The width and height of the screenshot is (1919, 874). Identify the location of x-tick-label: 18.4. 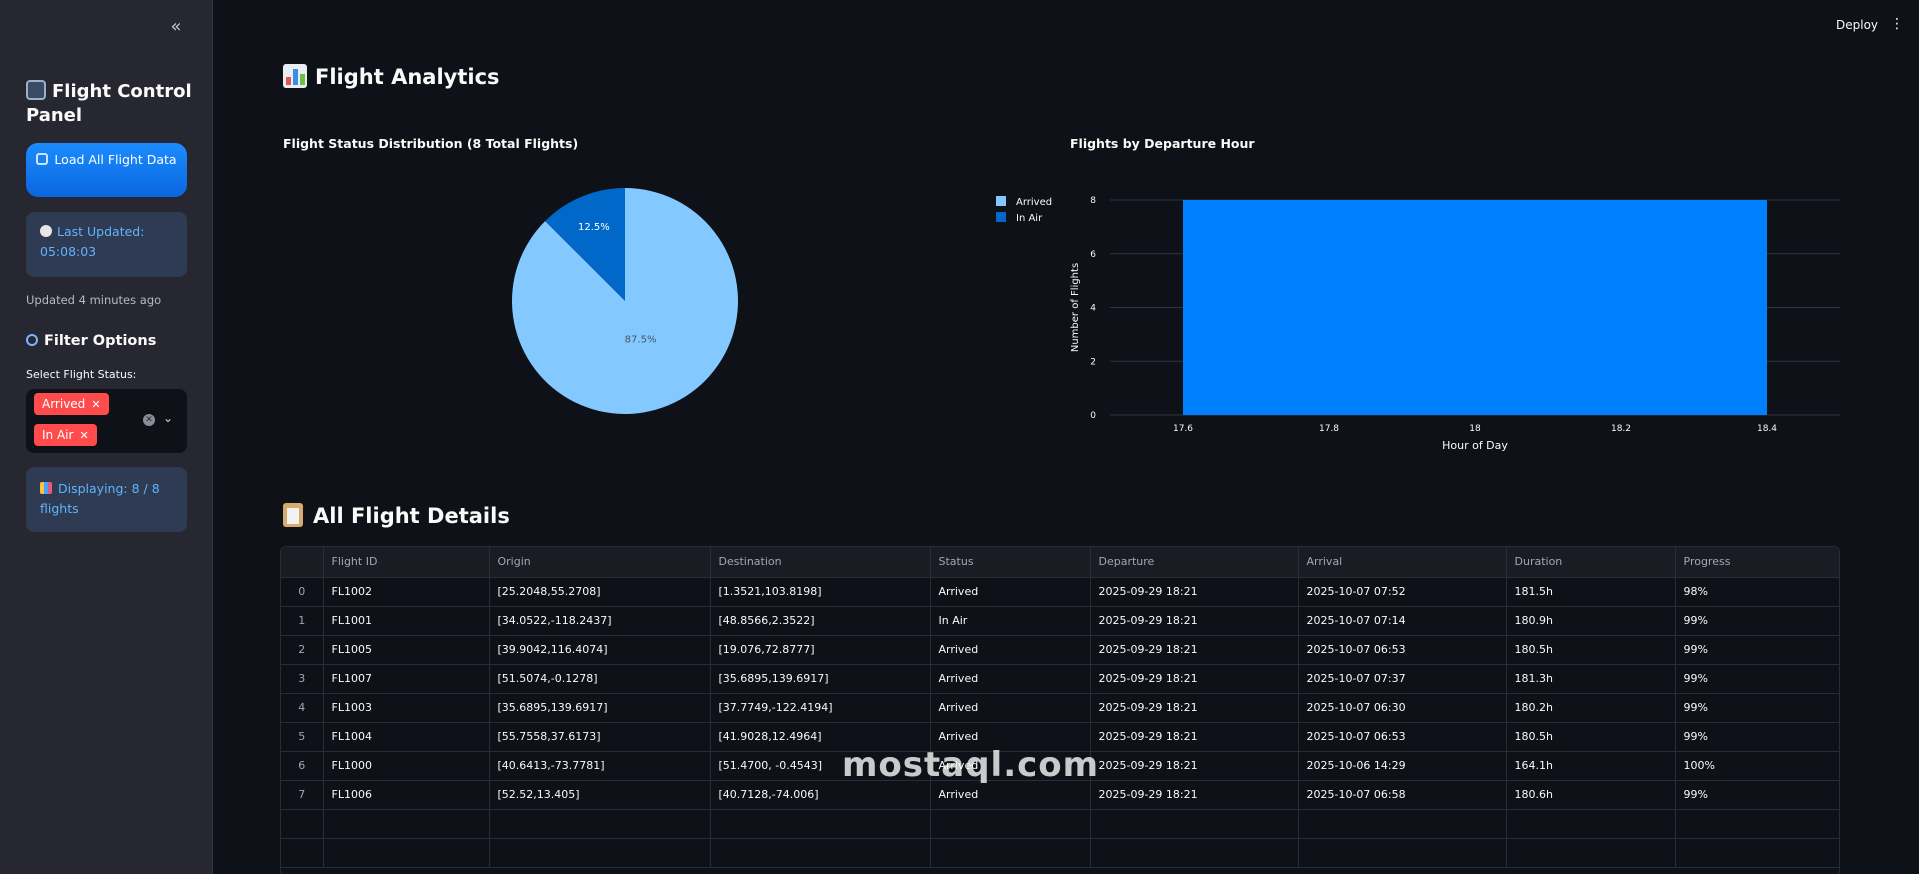
(1767, 429).